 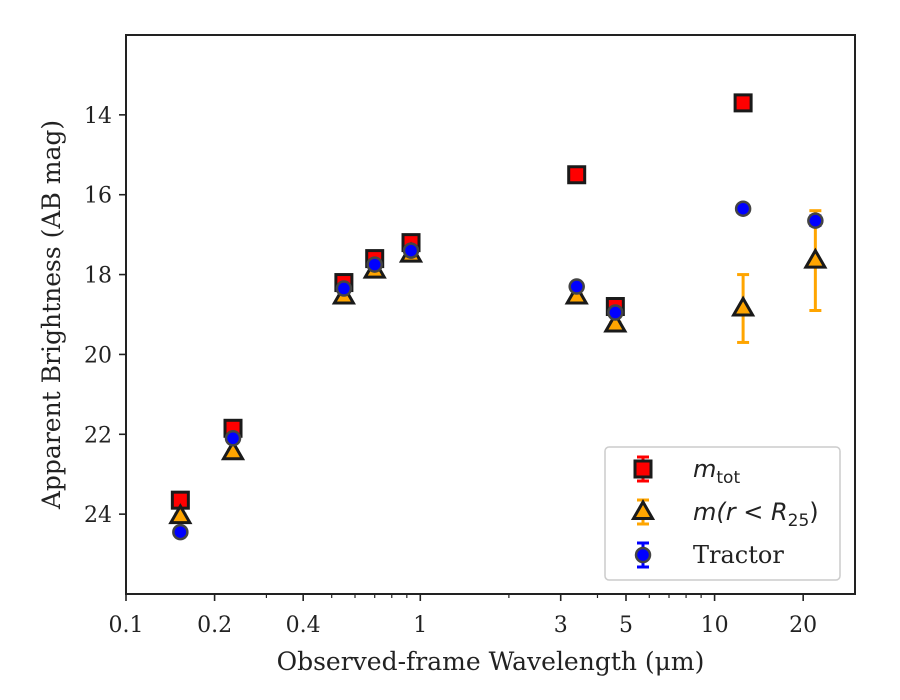 What do you see at coordinates (98, 515) in the screenshot?
I see `y-tick-label: 24` at bounding box center [98, 515].